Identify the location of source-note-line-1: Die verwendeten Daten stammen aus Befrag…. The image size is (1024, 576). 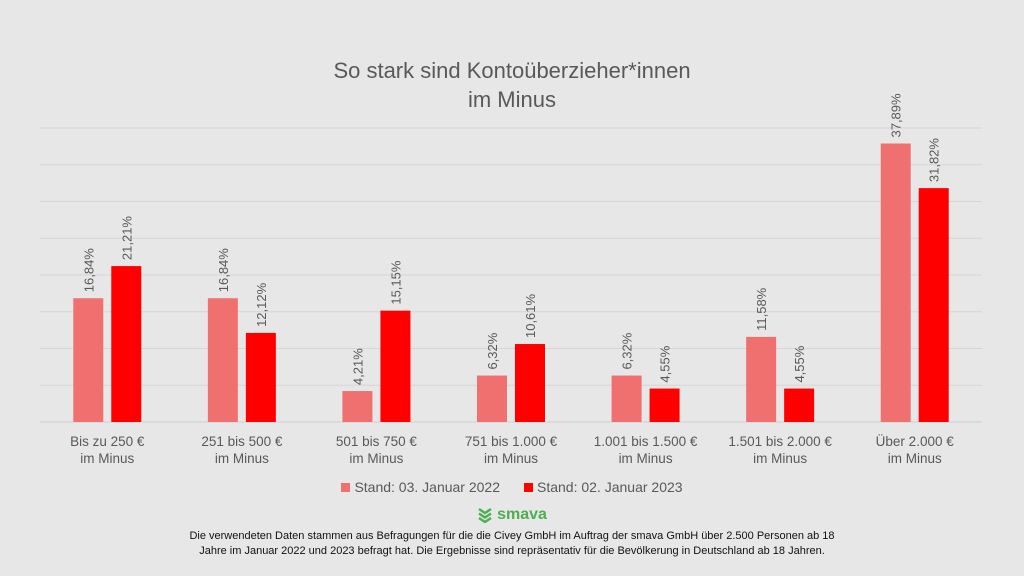
(512, 536).